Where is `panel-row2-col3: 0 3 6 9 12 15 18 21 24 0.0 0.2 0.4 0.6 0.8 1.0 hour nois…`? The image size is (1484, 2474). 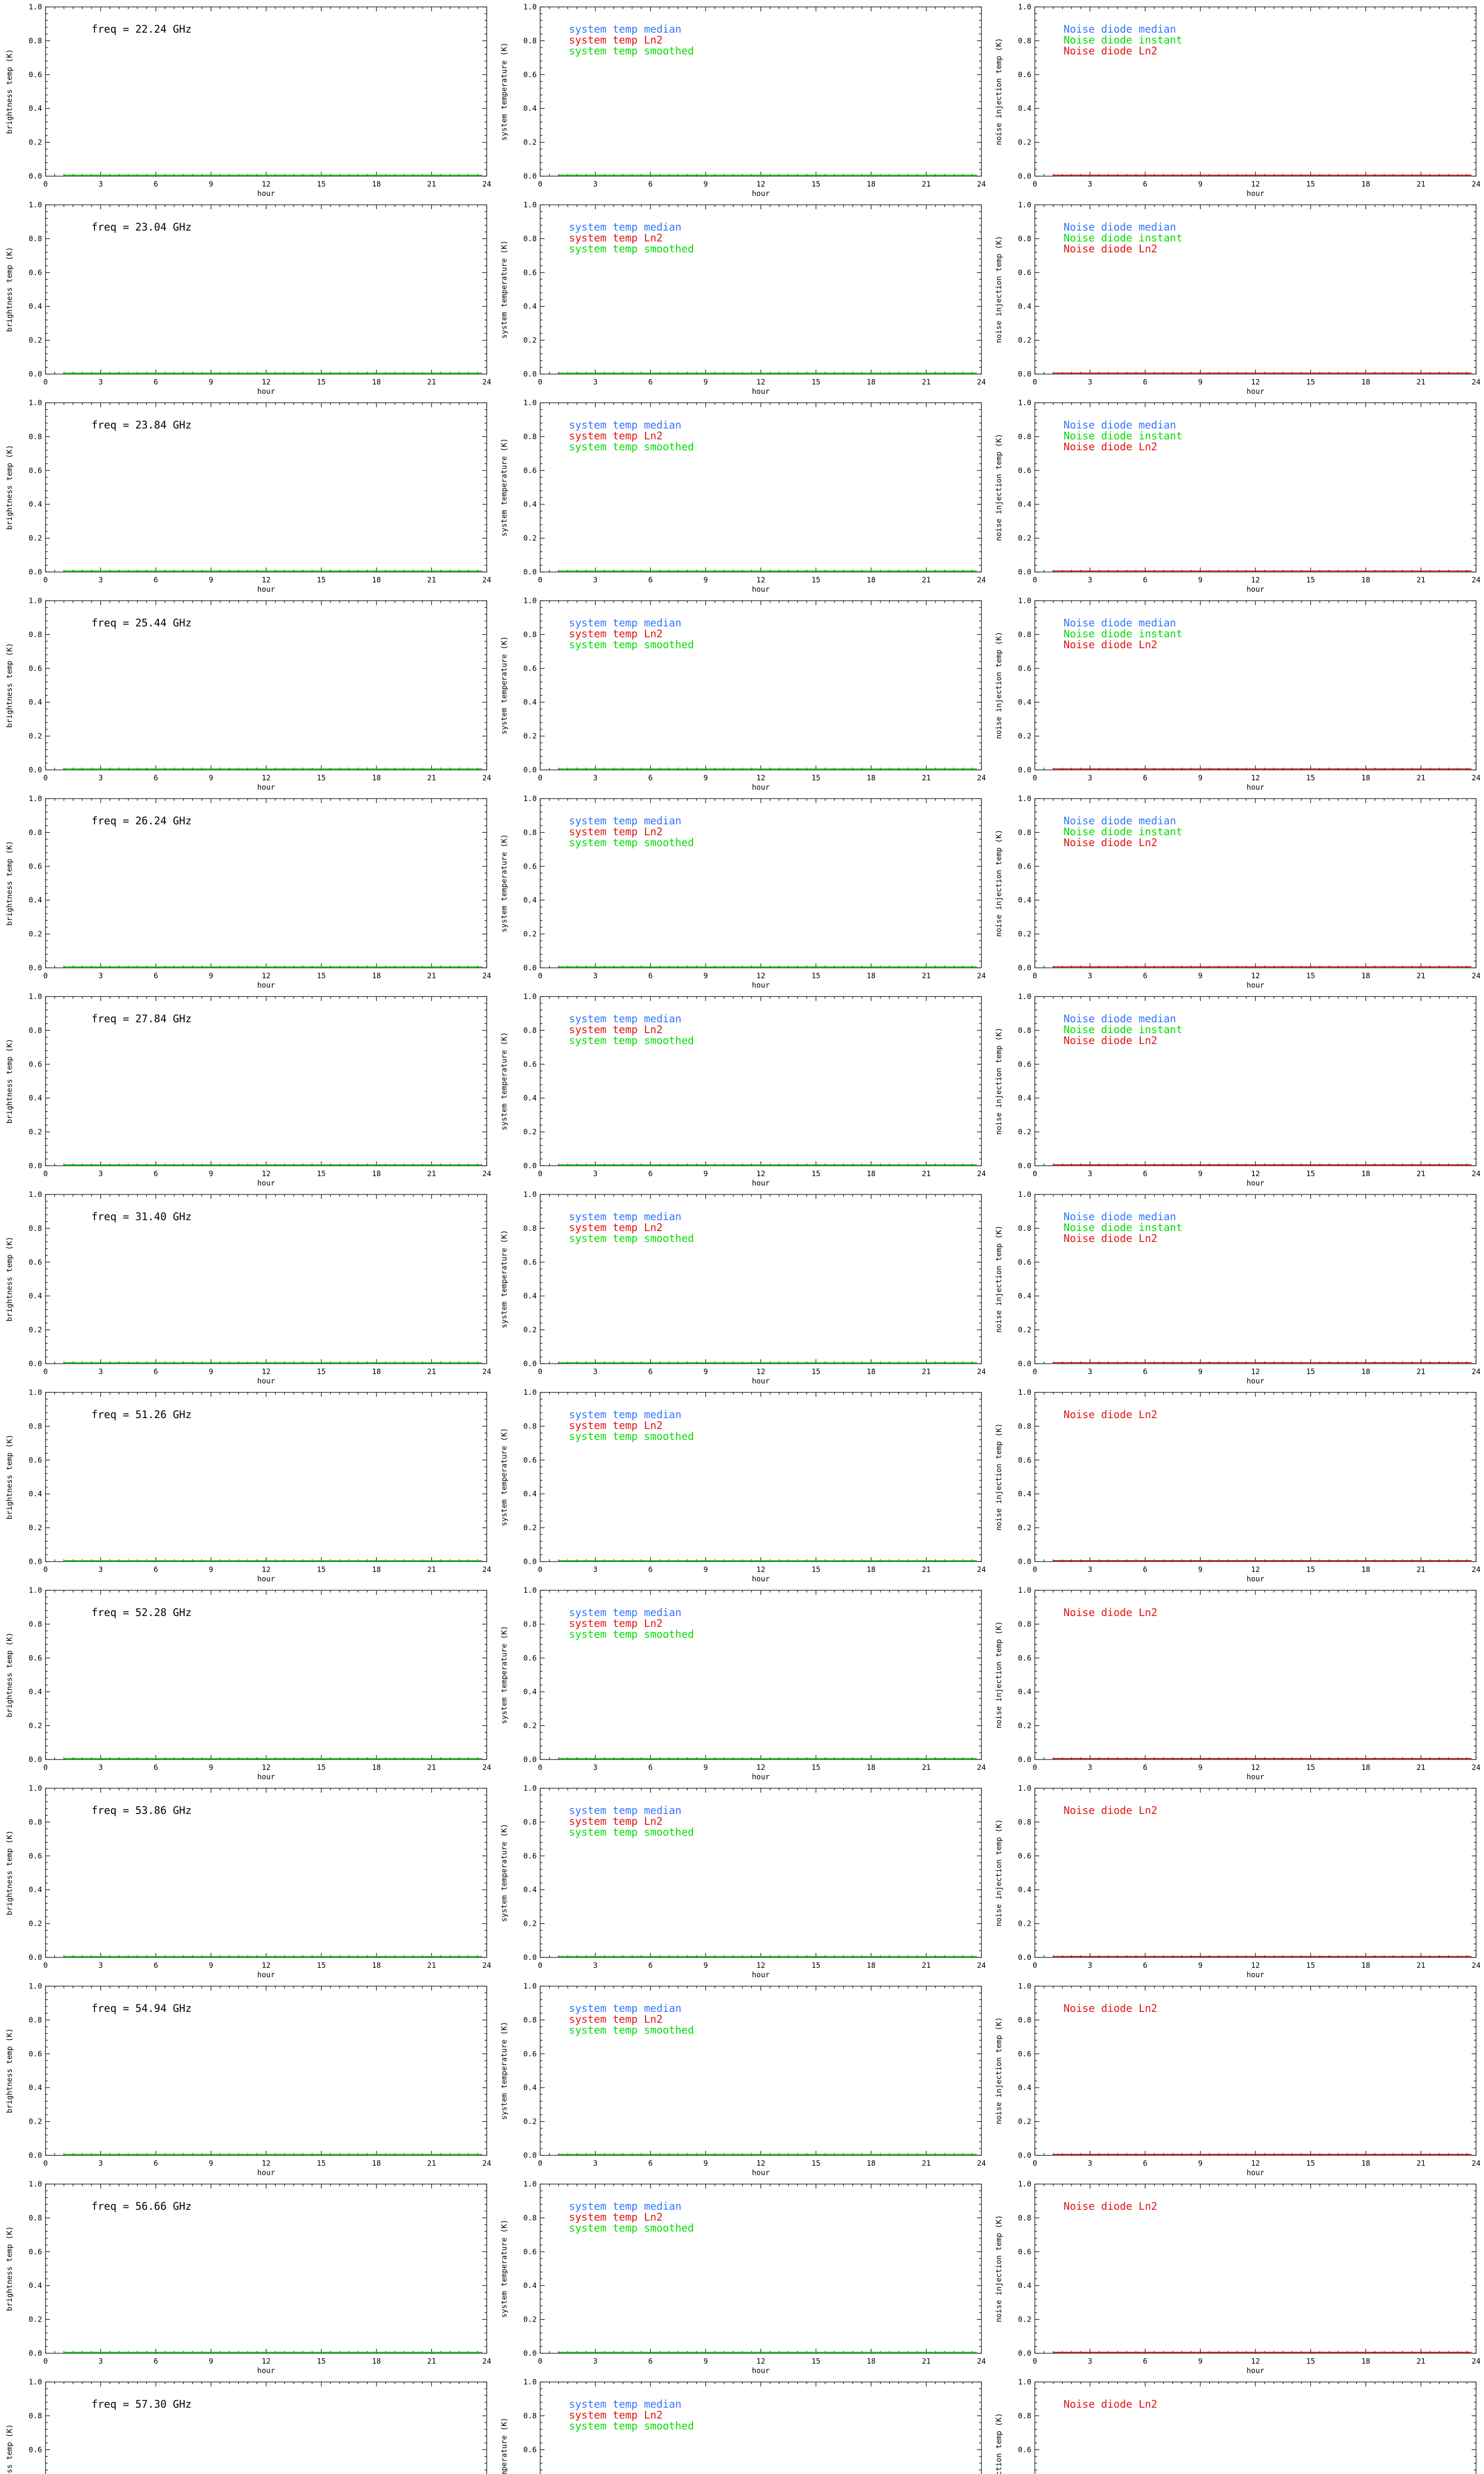 panel-row2-col3: 0 3 6 9 12 15 18 21 24 0.0 0.2 0.4 0.6 0.8 1.0 hour nois… is located at coordinates (1236, 297).